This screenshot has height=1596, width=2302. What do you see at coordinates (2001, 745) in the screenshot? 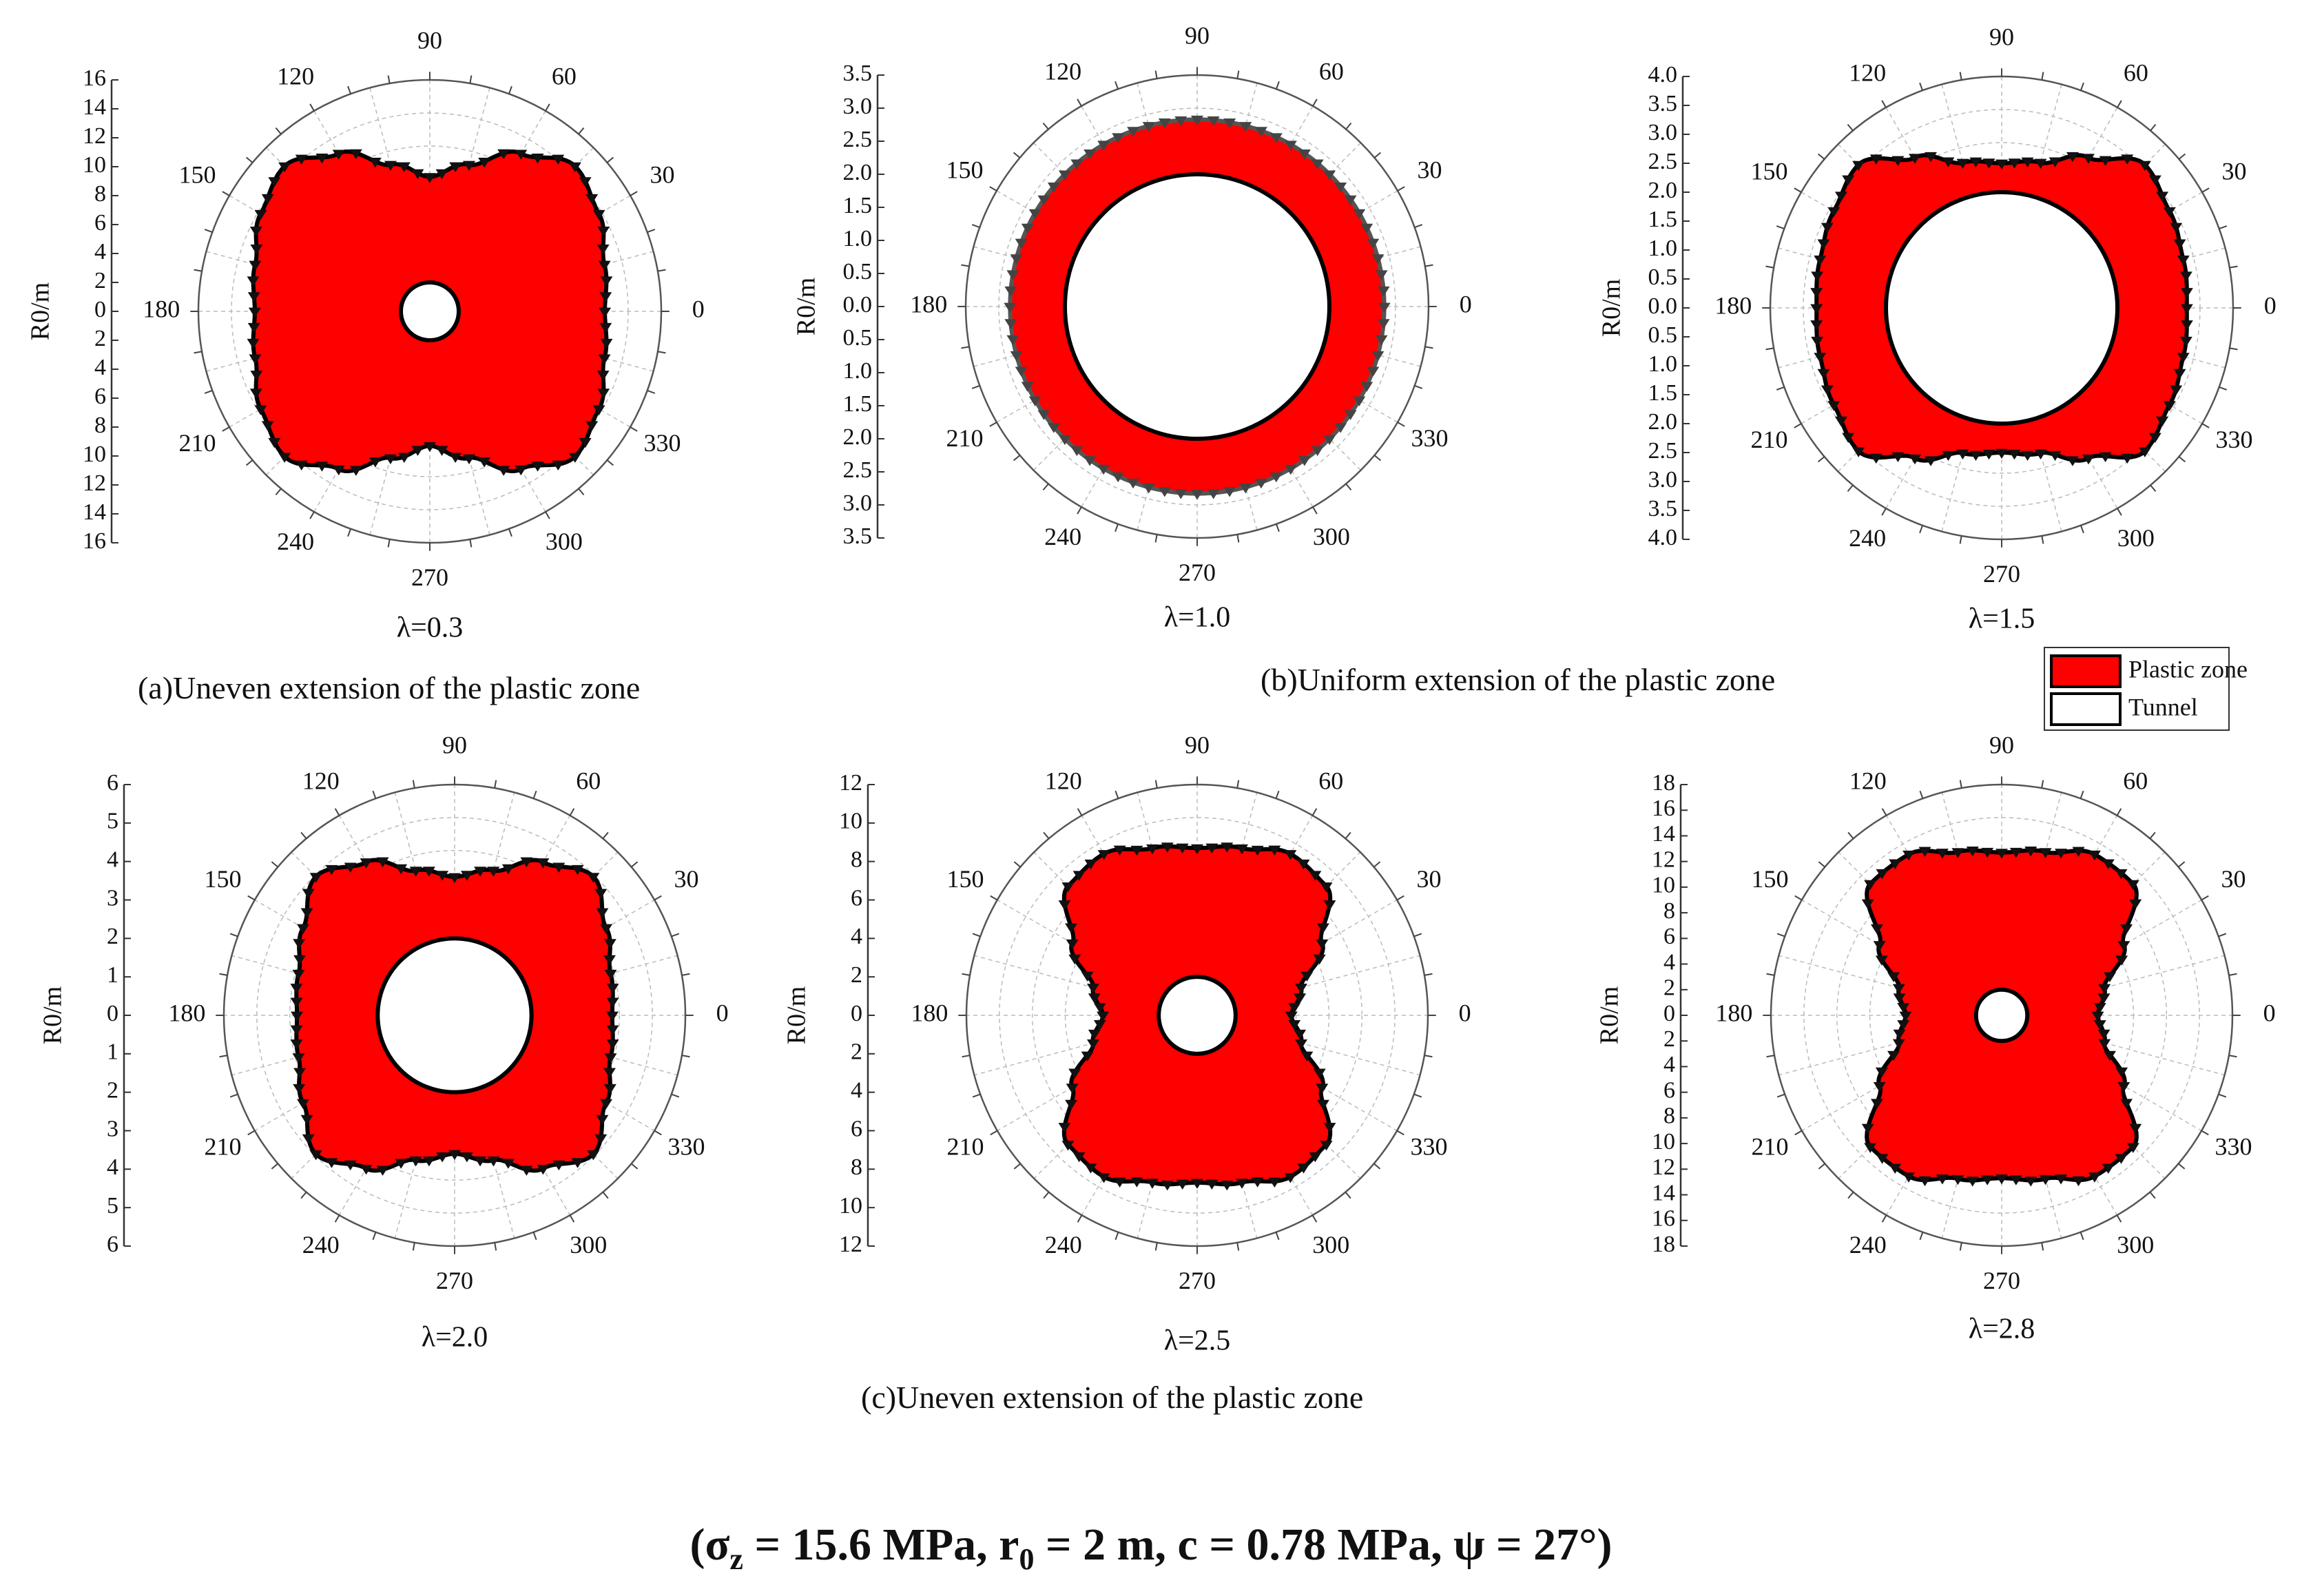
I see `angle-label: 90` at bounding box center [2001, 745].